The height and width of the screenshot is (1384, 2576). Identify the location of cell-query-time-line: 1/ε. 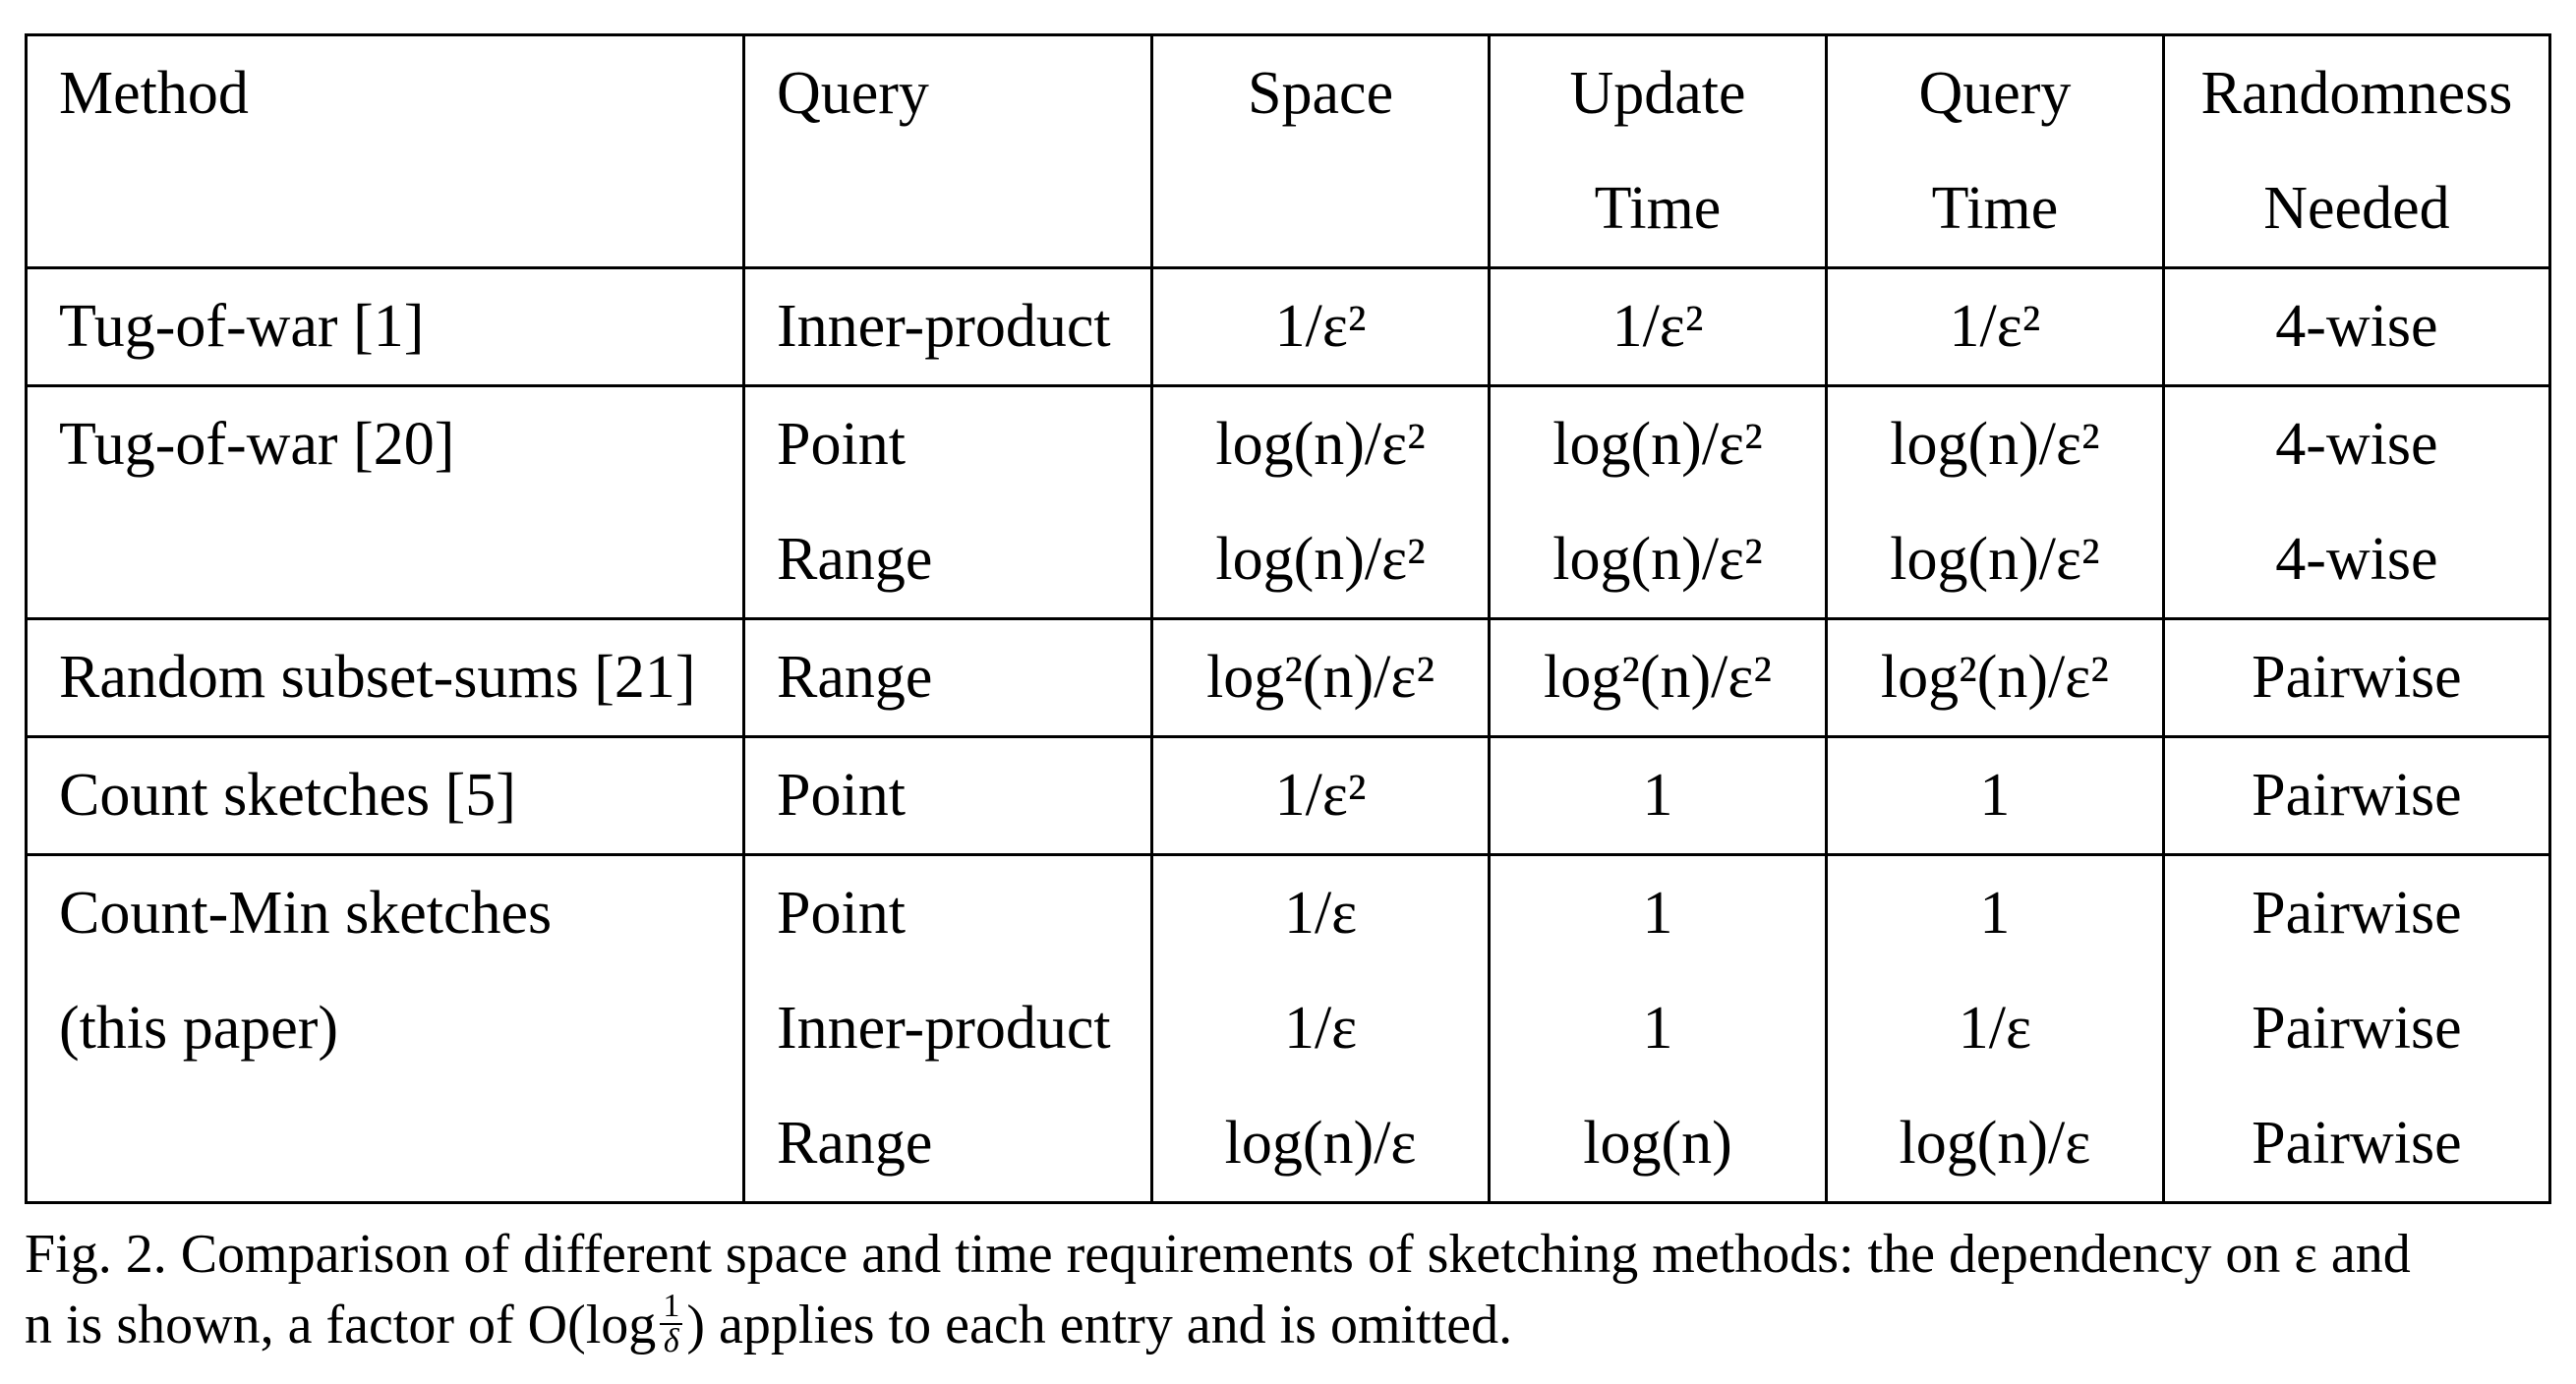
(1995, 1028).